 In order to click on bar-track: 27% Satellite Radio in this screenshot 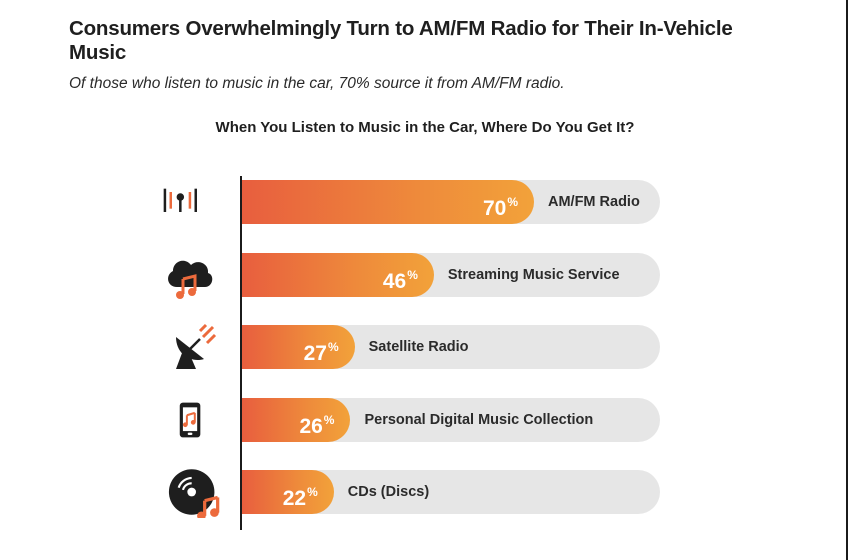, I will do `click(451, 347)`.